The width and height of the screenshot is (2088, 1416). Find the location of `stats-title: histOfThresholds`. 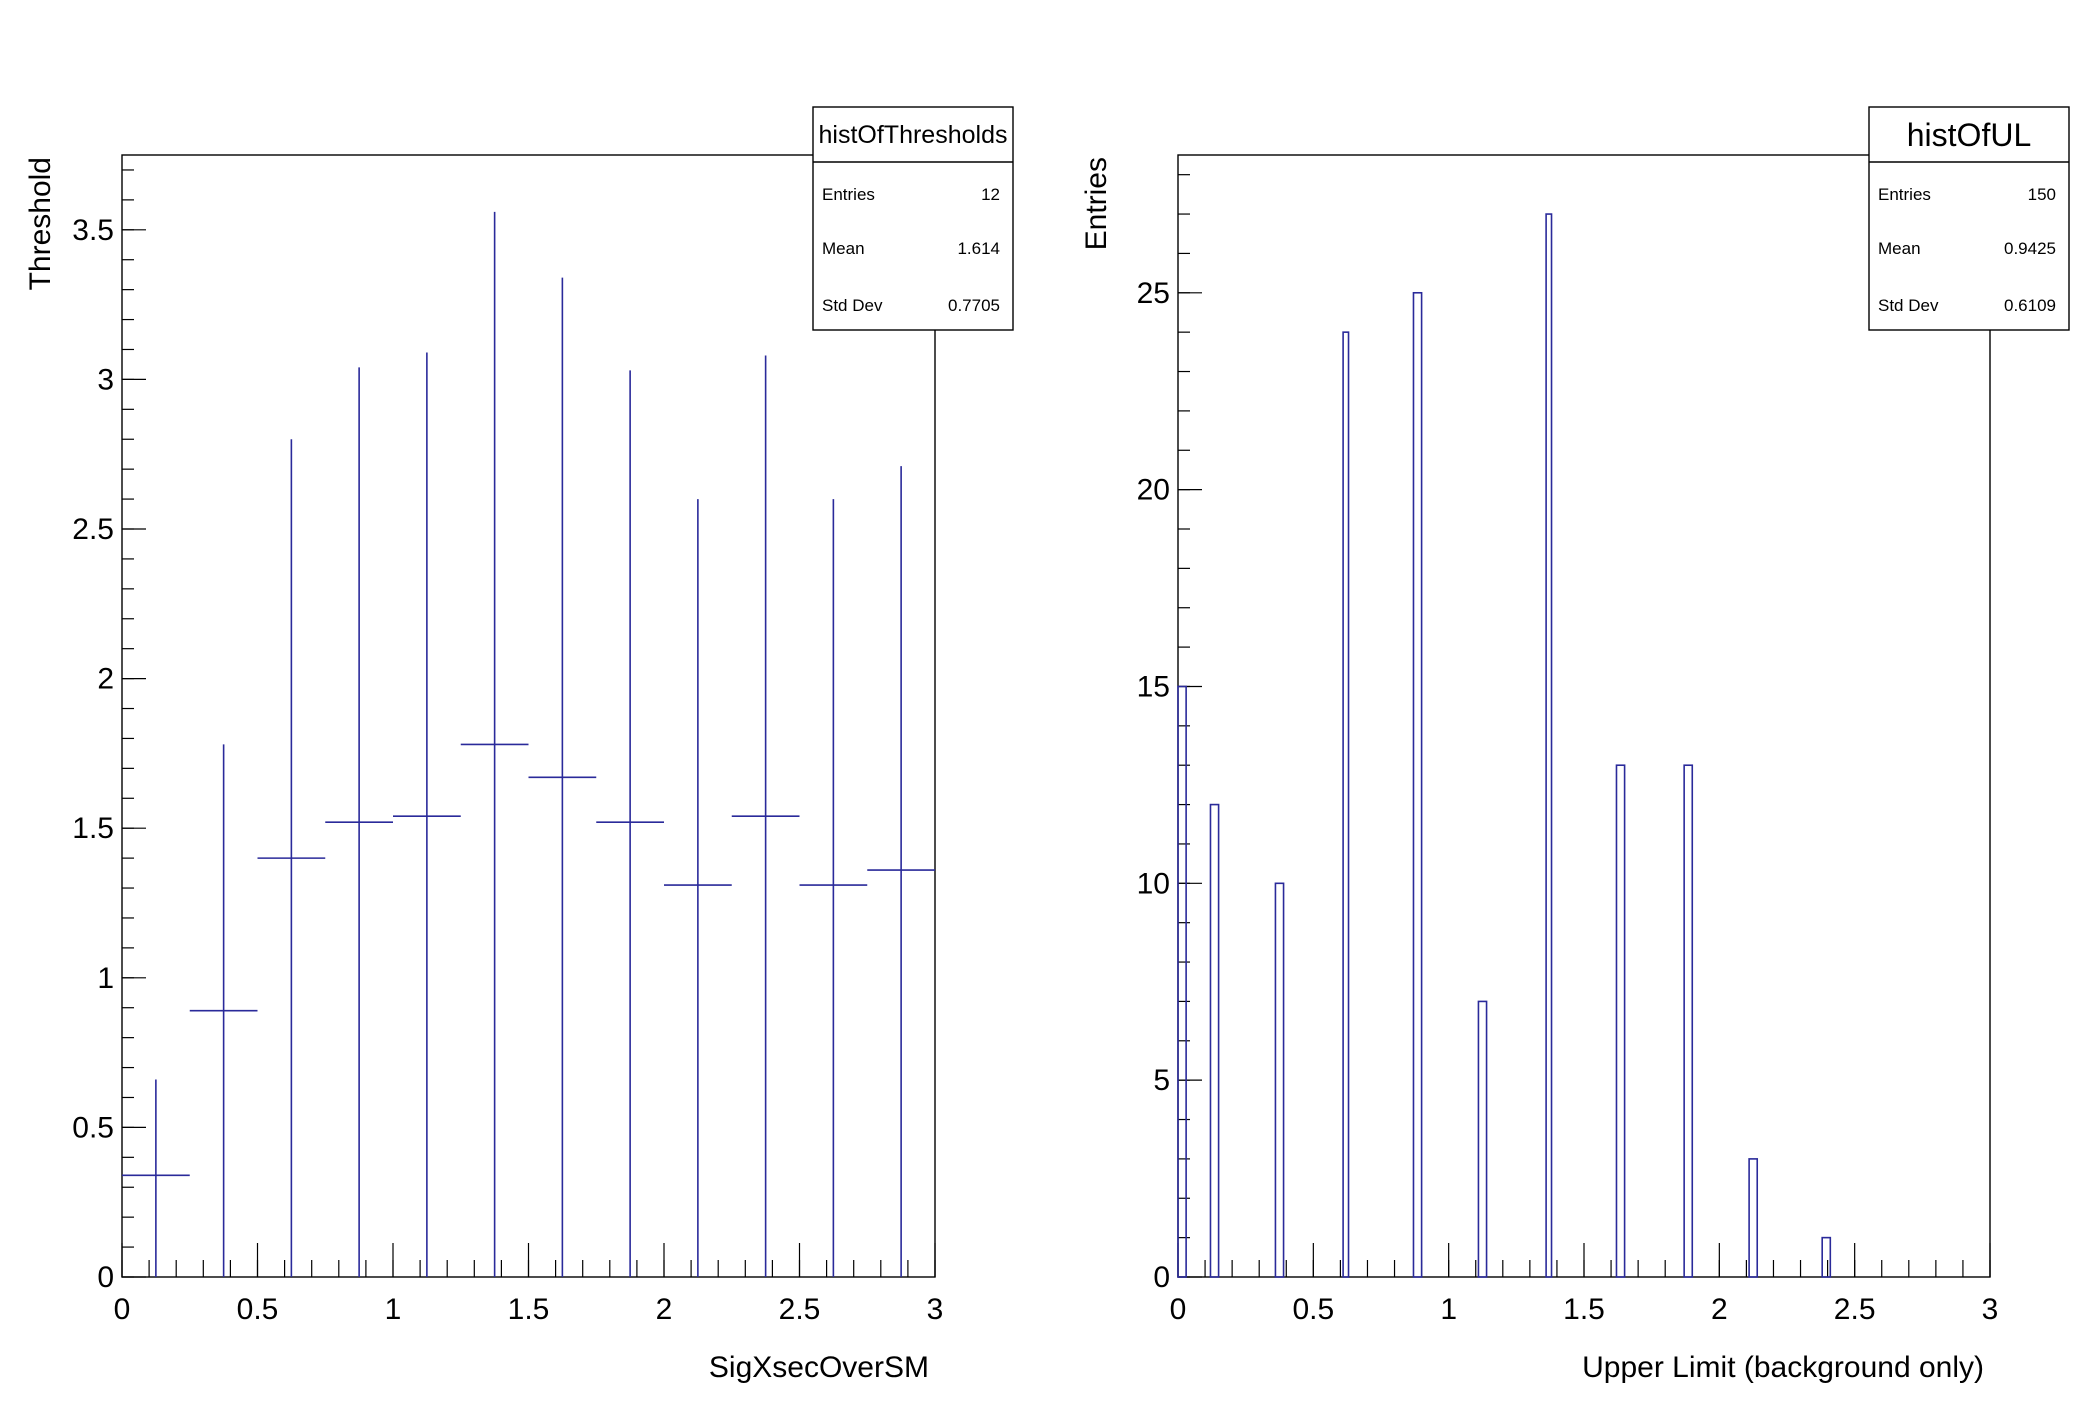

stats-title: histOfThresholds is located at coordinates (913, 135).